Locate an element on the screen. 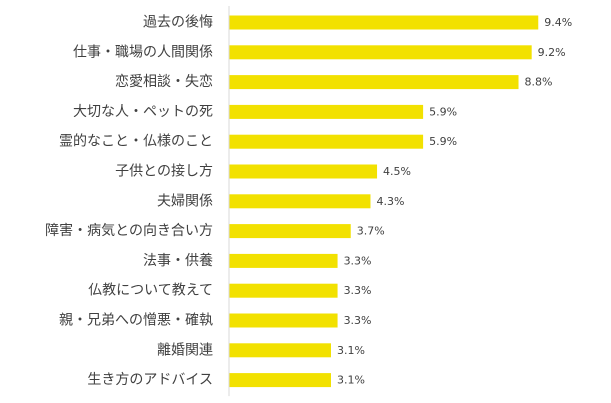 Image resolution: width=611 pixels, height=403 pixels. category-label: 生き方のアドバイス is located at coordinates (150, 380).